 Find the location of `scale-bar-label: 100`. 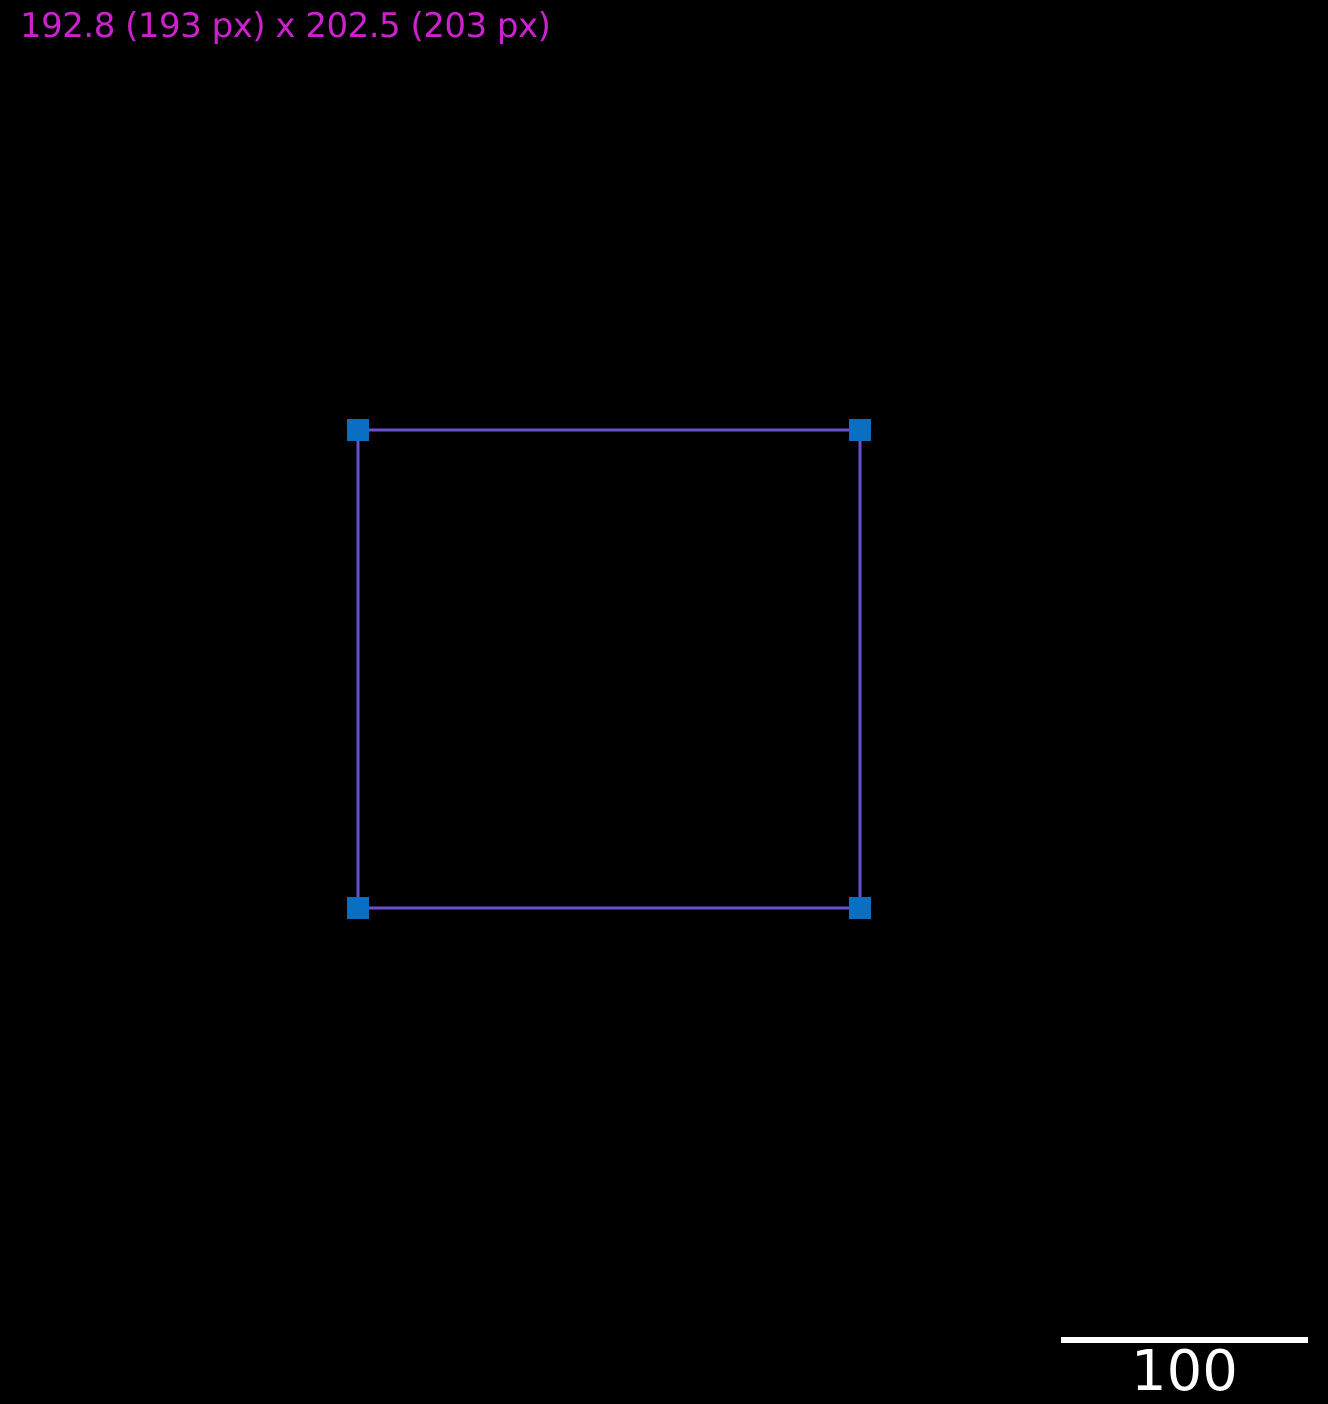

scale-bar-label: 100 is located at coordinates (1184, 1371).